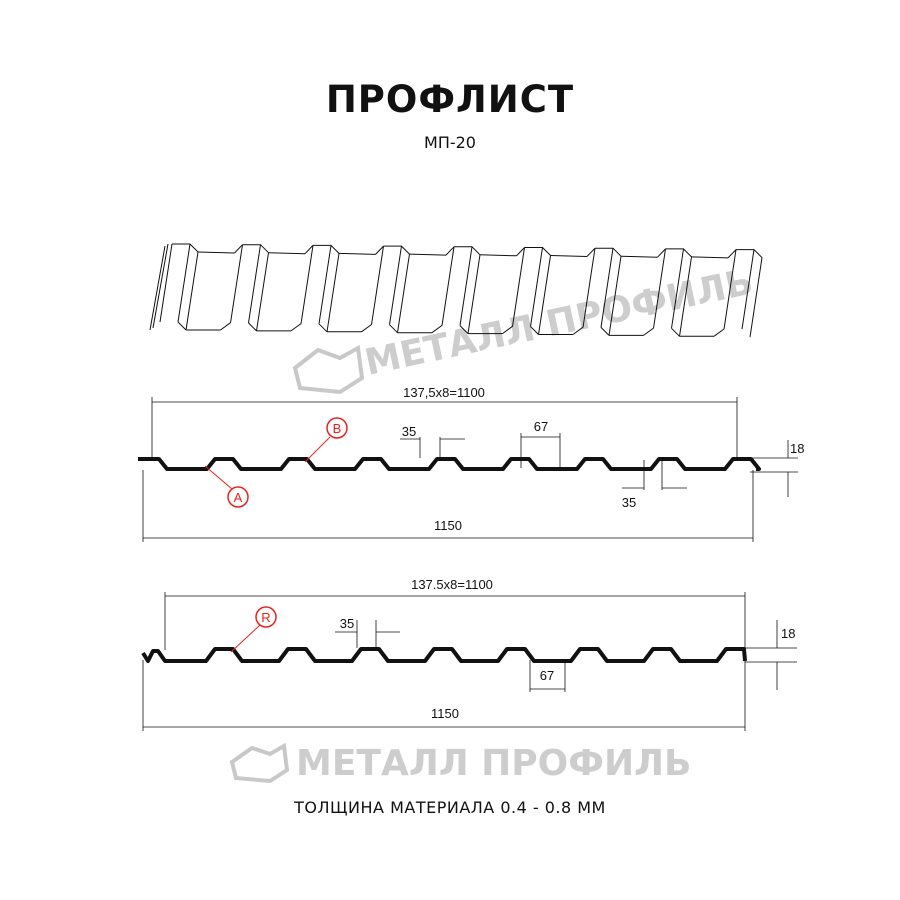 This screenshot has width=900, height=900. I want to click on profile-a: 137,5x8=1100 1150 35 67 35 18 B A, so click(471, 463).